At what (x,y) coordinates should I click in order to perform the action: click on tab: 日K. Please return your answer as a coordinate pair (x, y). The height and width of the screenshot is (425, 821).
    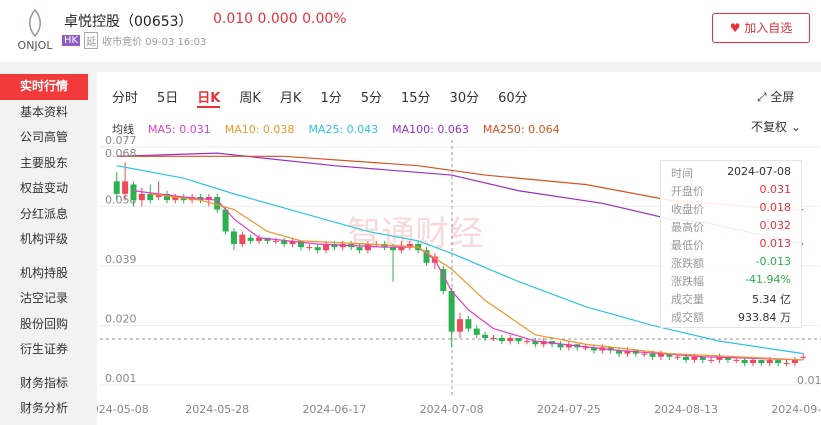
    Looking at the image, I should click on (209, 97).